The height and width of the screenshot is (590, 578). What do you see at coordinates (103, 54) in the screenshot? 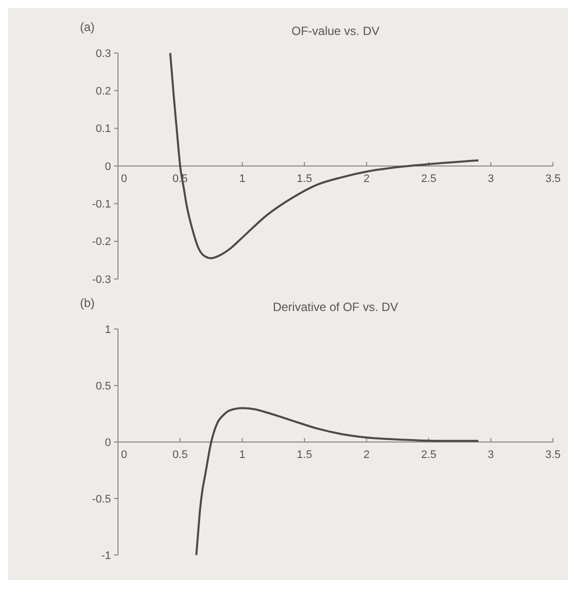
I see `y-tick-label: 0.3` at bounding box center [103, 54].